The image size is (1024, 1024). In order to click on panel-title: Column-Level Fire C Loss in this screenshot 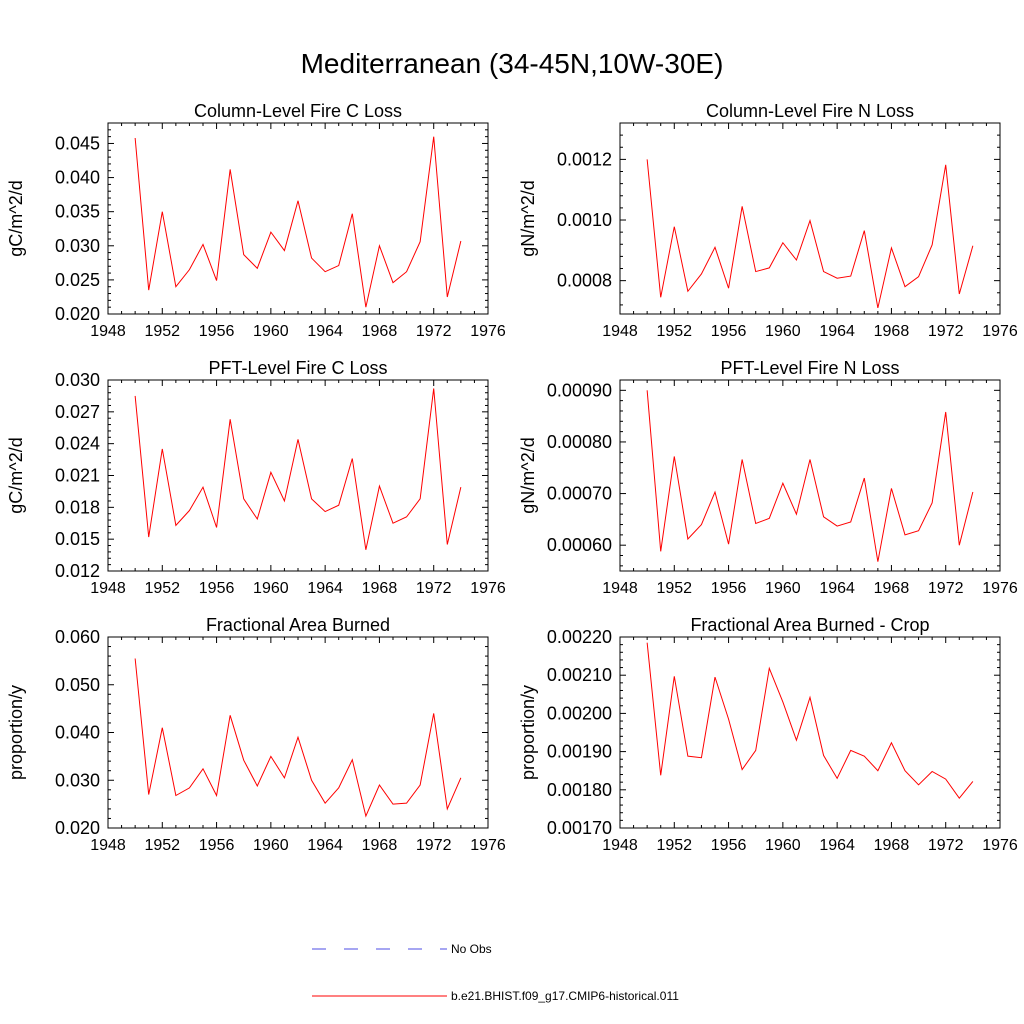, I will do `click(298, 111)`.